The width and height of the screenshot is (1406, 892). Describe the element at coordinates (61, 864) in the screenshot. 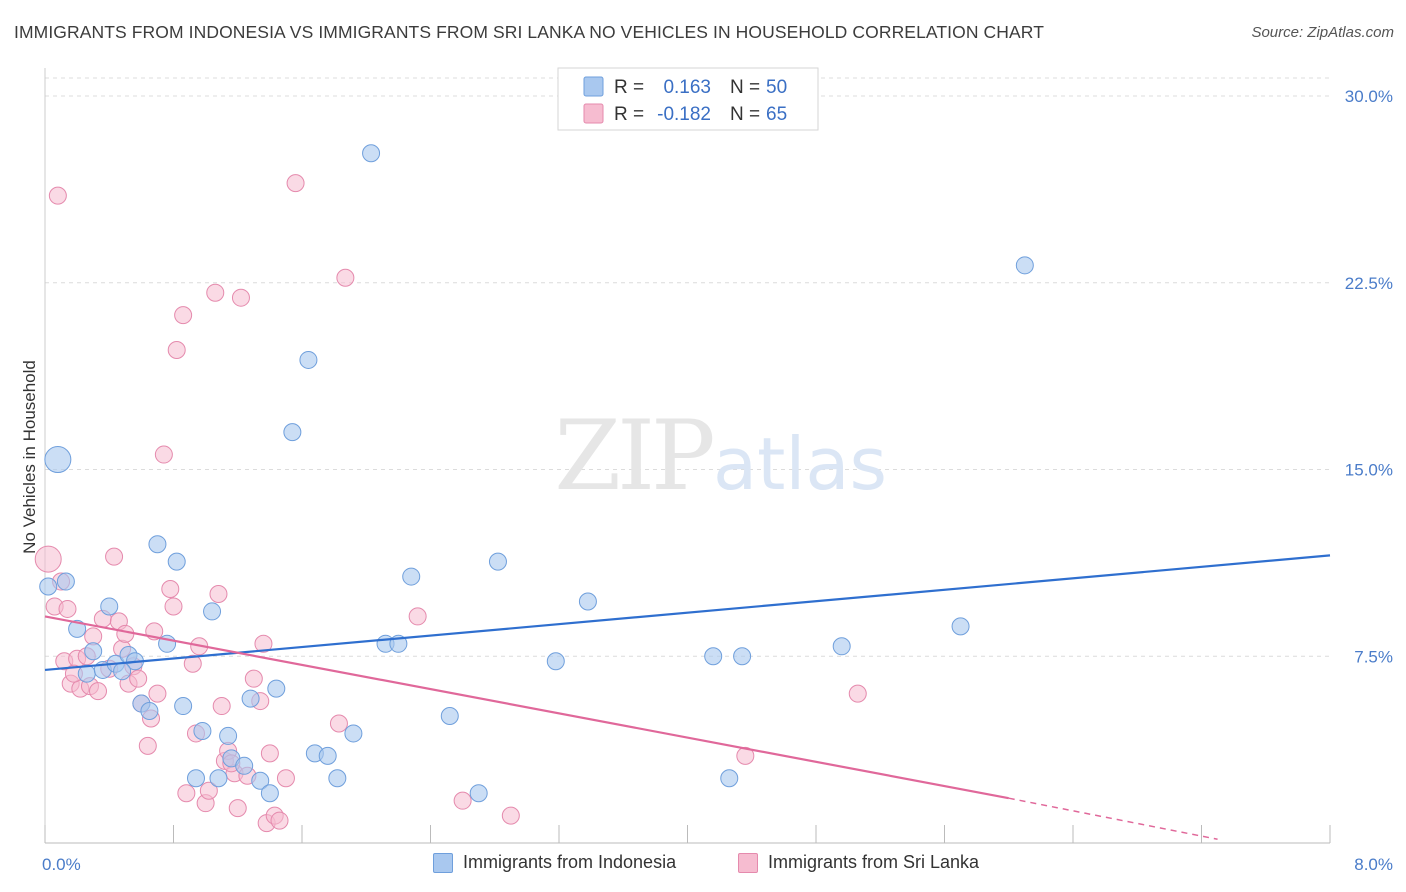

I see `x-tick-label-0: 0.0%` at that location.